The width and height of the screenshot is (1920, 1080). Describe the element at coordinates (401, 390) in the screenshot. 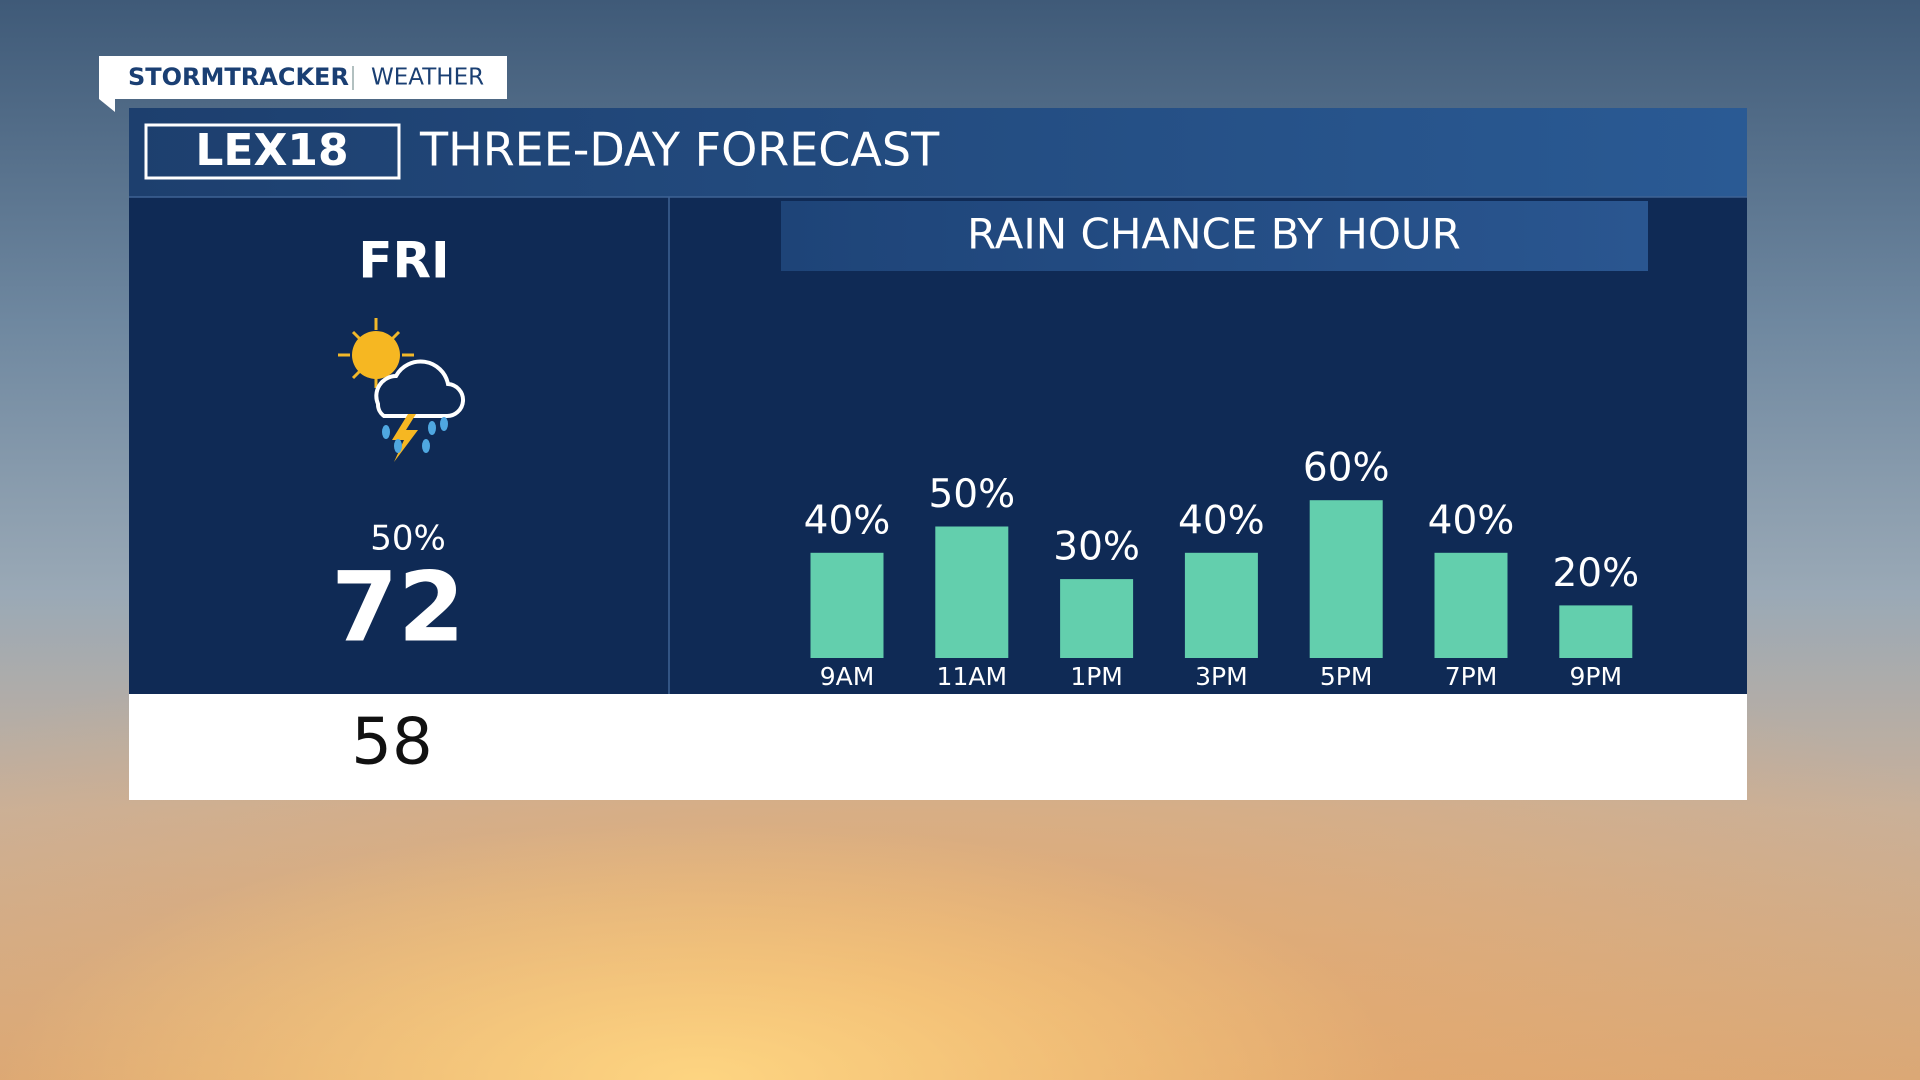

I see `weather-icon` at that location.